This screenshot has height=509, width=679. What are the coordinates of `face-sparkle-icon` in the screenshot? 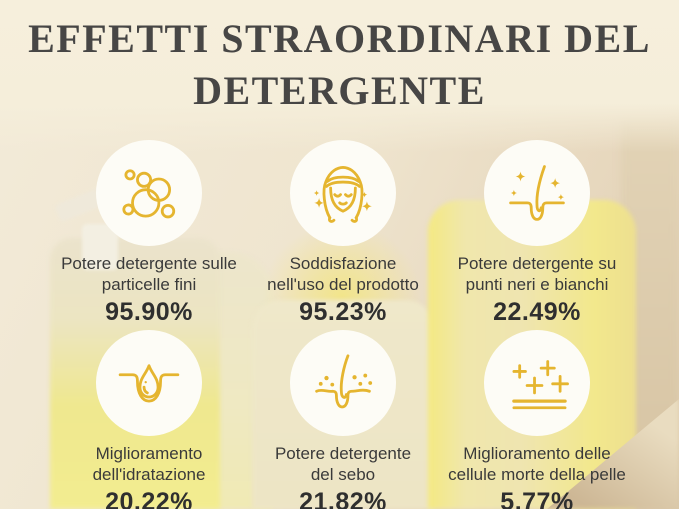 It's located at (342, 194).